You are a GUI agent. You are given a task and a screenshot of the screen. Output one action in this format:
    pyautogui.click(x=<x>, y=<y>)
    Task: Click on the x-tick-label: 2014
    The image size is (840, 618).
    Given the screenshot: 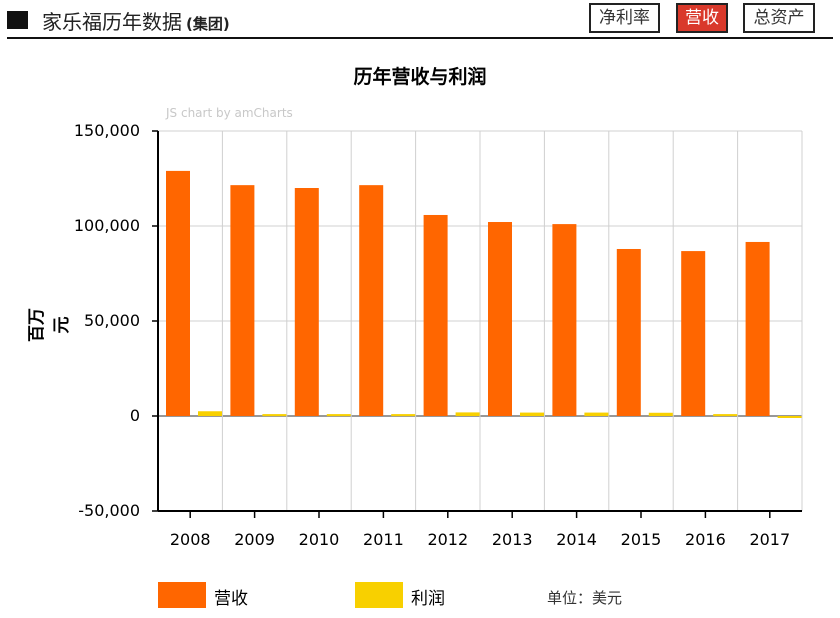 What is the action you would take?
    pyautogui.click(x=576, y=539)
    